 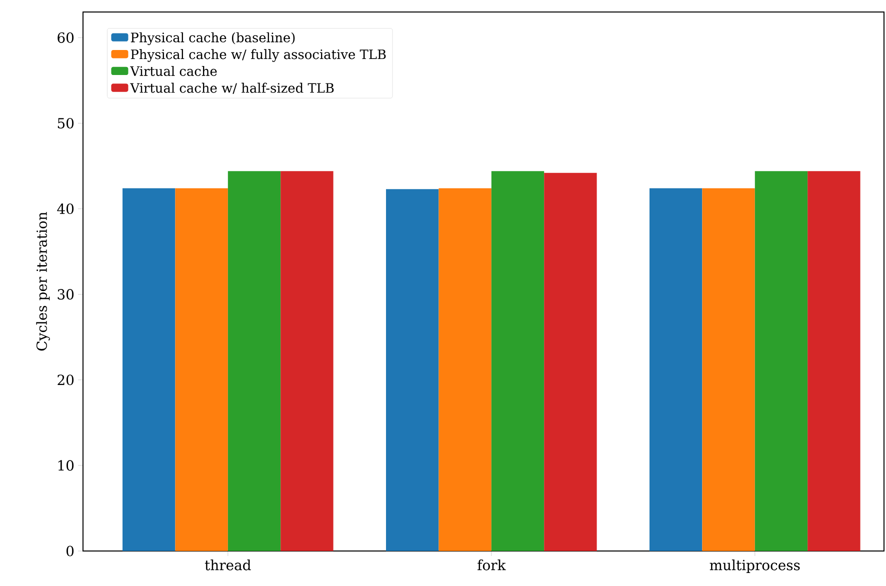 I want to click on y-tick-label: 50, so click(x=66, y=123).